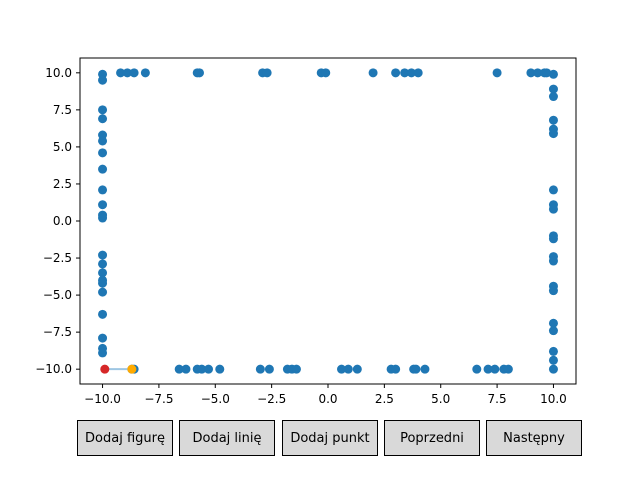 This screenshot has height=480, width=640. What do you see at coordinates (327, 399) in the screenshot?
I see `x-tick-label: 0.0` at bounding box center [327, 399].